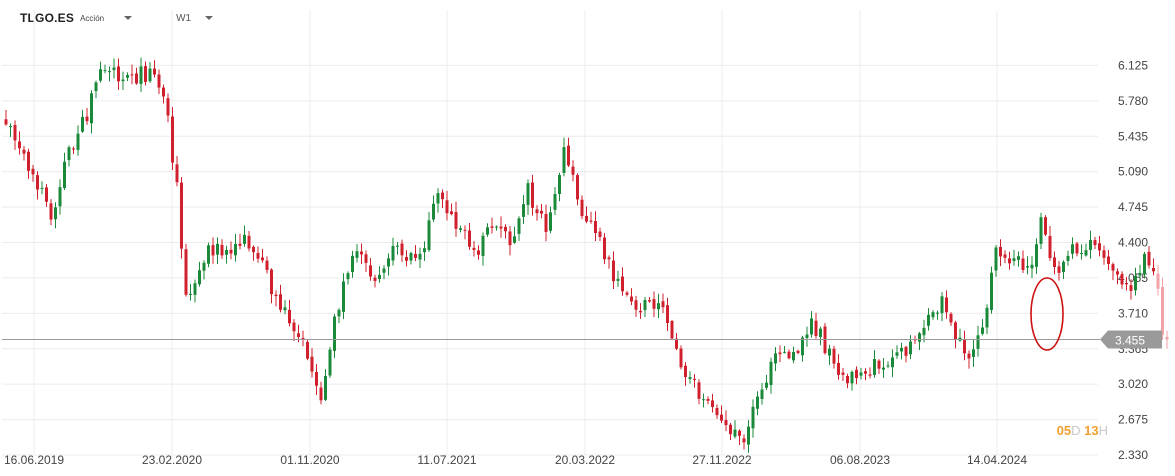 The height and width of the screenshot is (476, 1175). What do you see at coordinates (184, 18) in the screenshot?
I see `timeframe-label: W1` at bounding box center [184, 18].